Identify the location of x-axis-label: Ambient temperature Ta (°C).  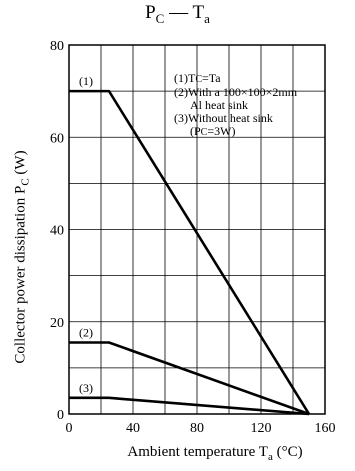
(212, 453).